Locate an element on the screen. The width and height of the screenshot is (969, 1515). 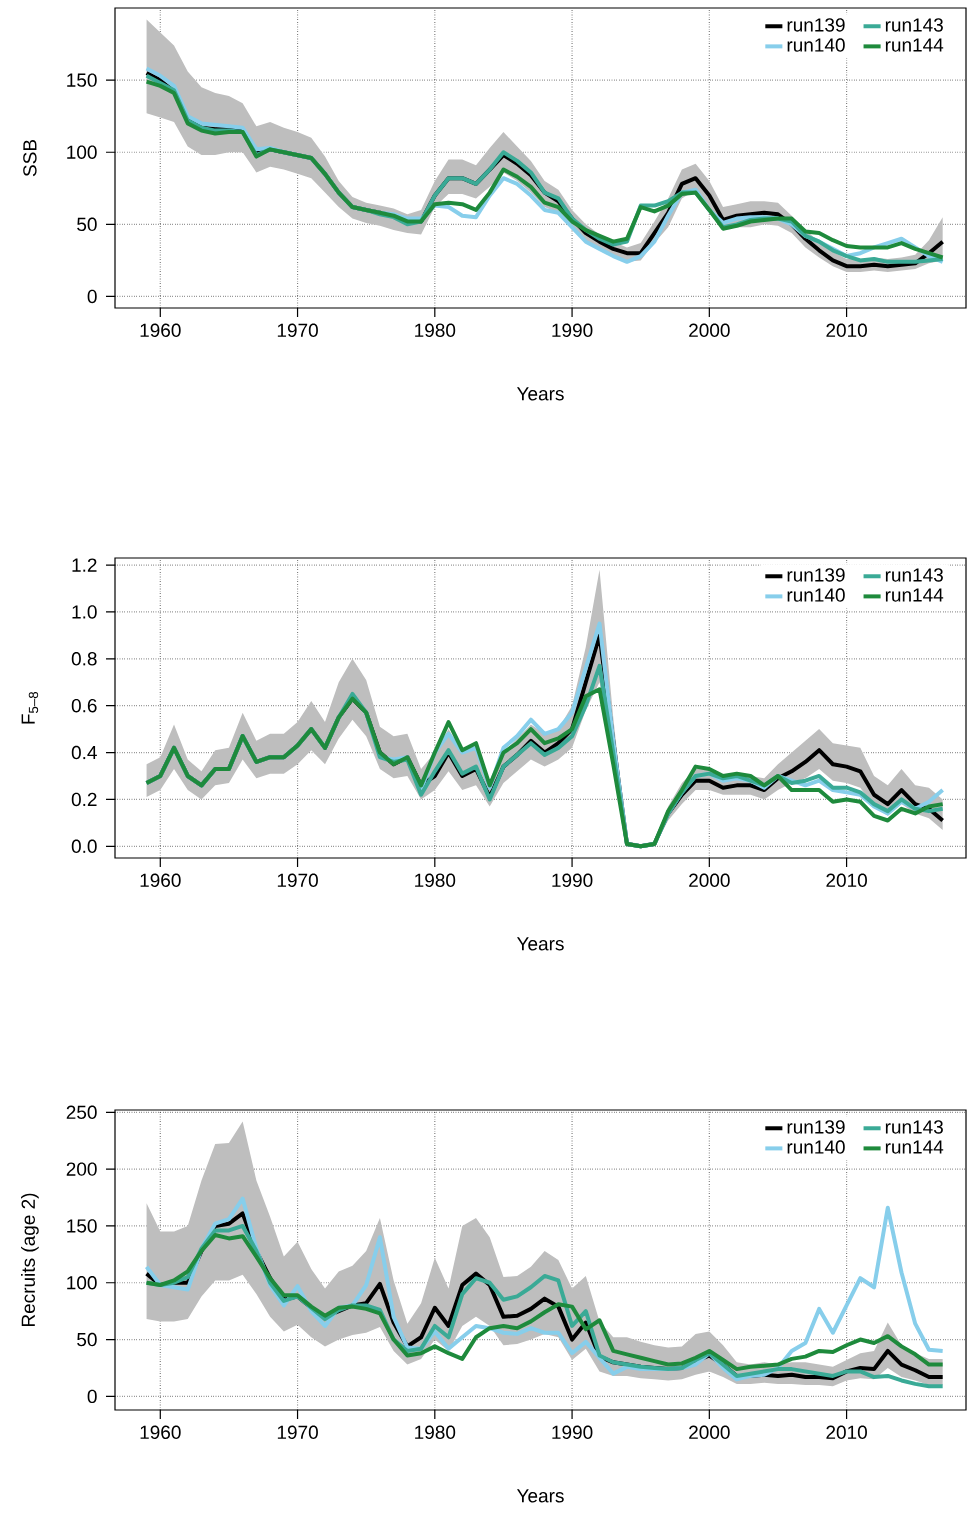
y-tick-label: 250 is located at coordinates (81, 1112).